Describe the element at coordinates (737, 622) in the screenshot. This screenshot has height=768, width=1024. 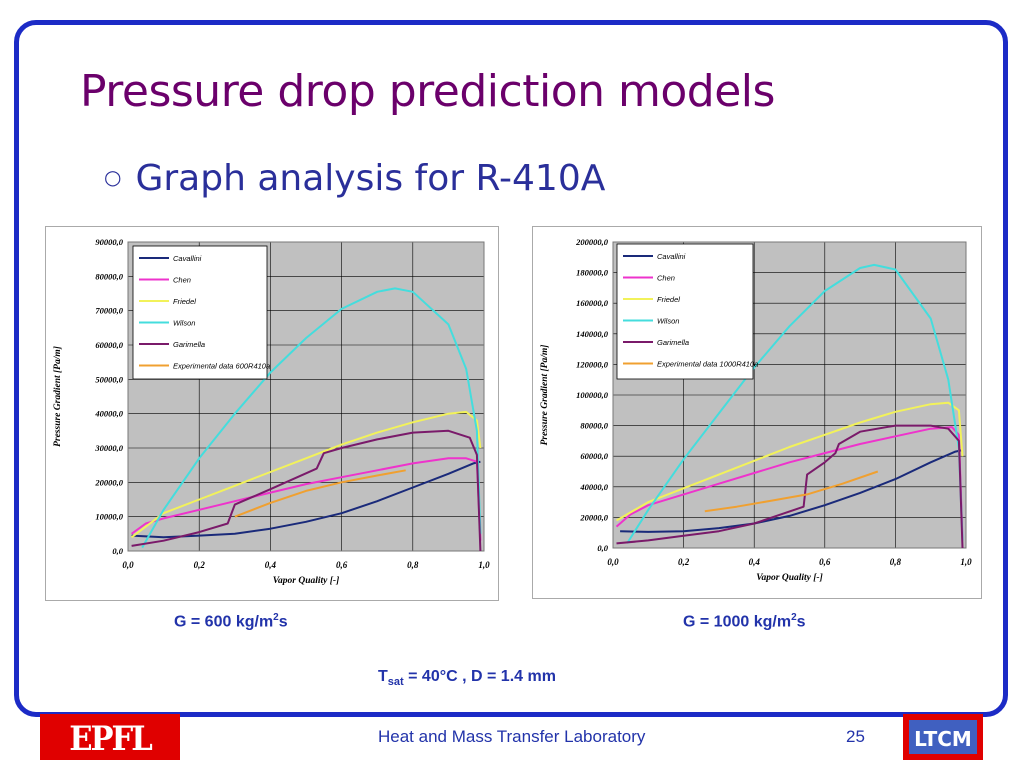
I see `caption-g1000-prefix: G = 1000 kg/m` at that location.